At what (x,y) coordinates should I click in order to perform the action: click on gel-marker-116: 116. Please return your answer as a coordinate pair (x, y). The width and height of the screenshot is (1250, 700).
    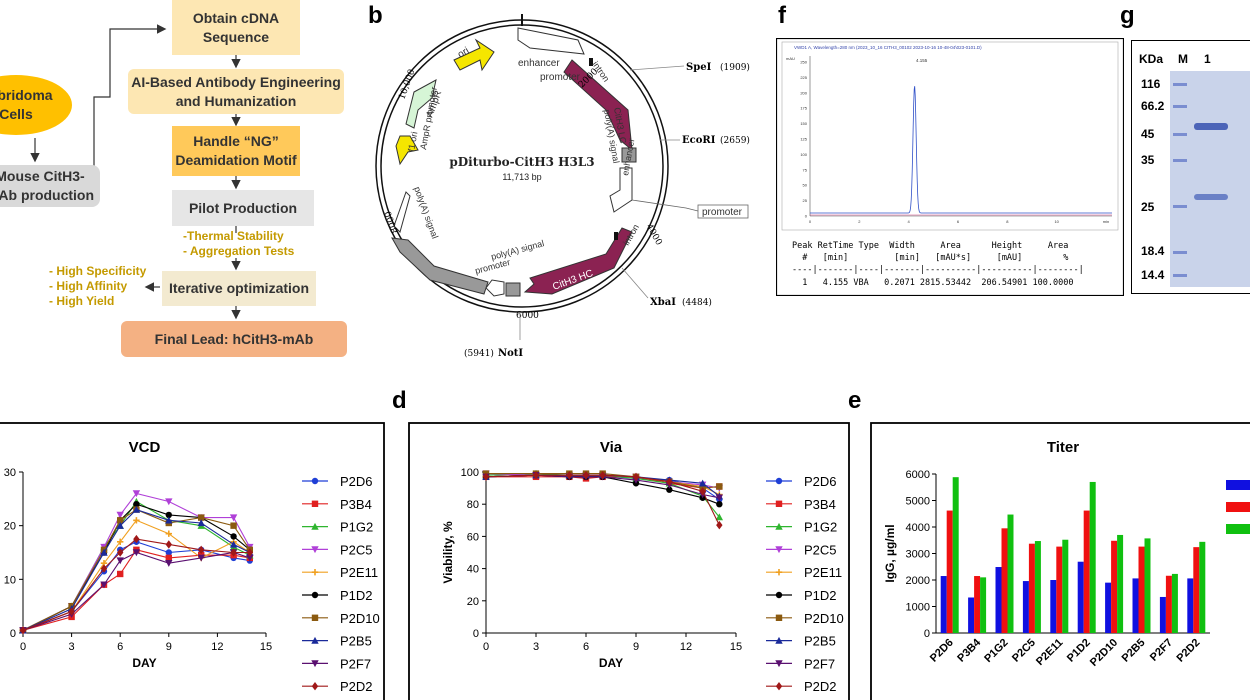
    Looking at the image, I should click on (1151, 84).